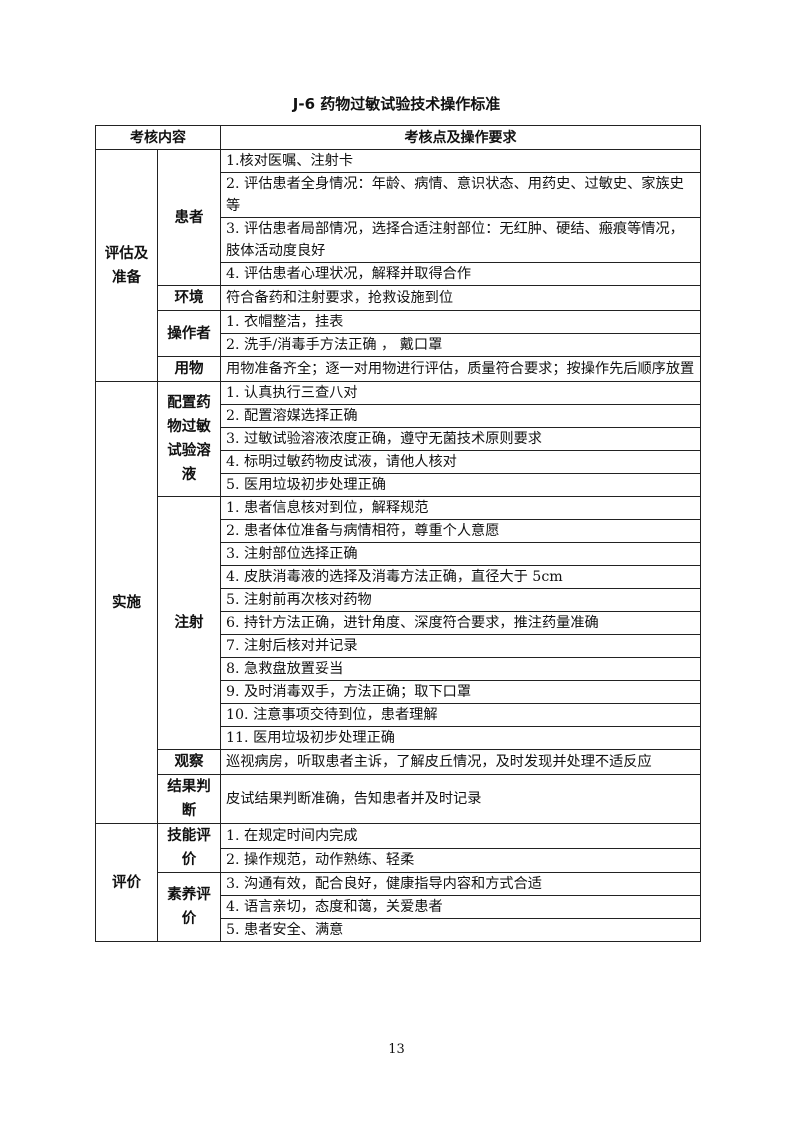 The image size is (793, 1122). I want to click on requirement-item: 1. 患者信息核对到位，解释规范, so click(460, 508).